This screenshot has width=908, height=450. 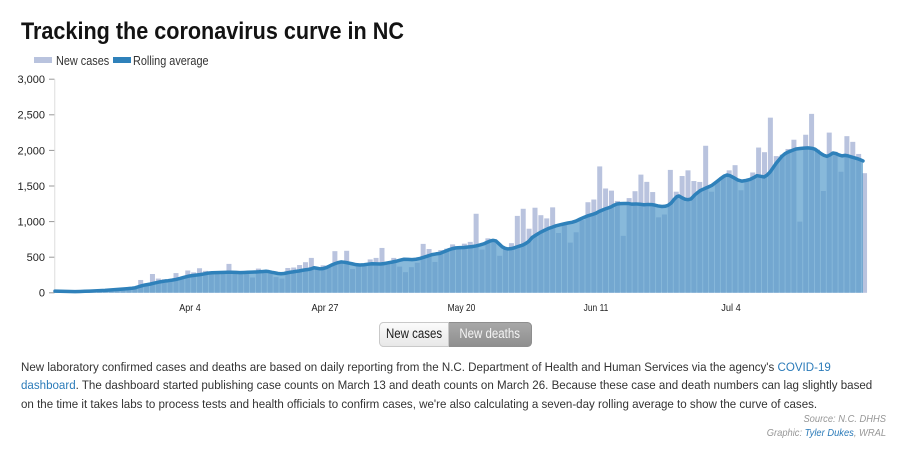 What do you see at coordinates (31, 223) in the screenshot?
I see `svg-text: 1,000` at bounding box center [31, 223].